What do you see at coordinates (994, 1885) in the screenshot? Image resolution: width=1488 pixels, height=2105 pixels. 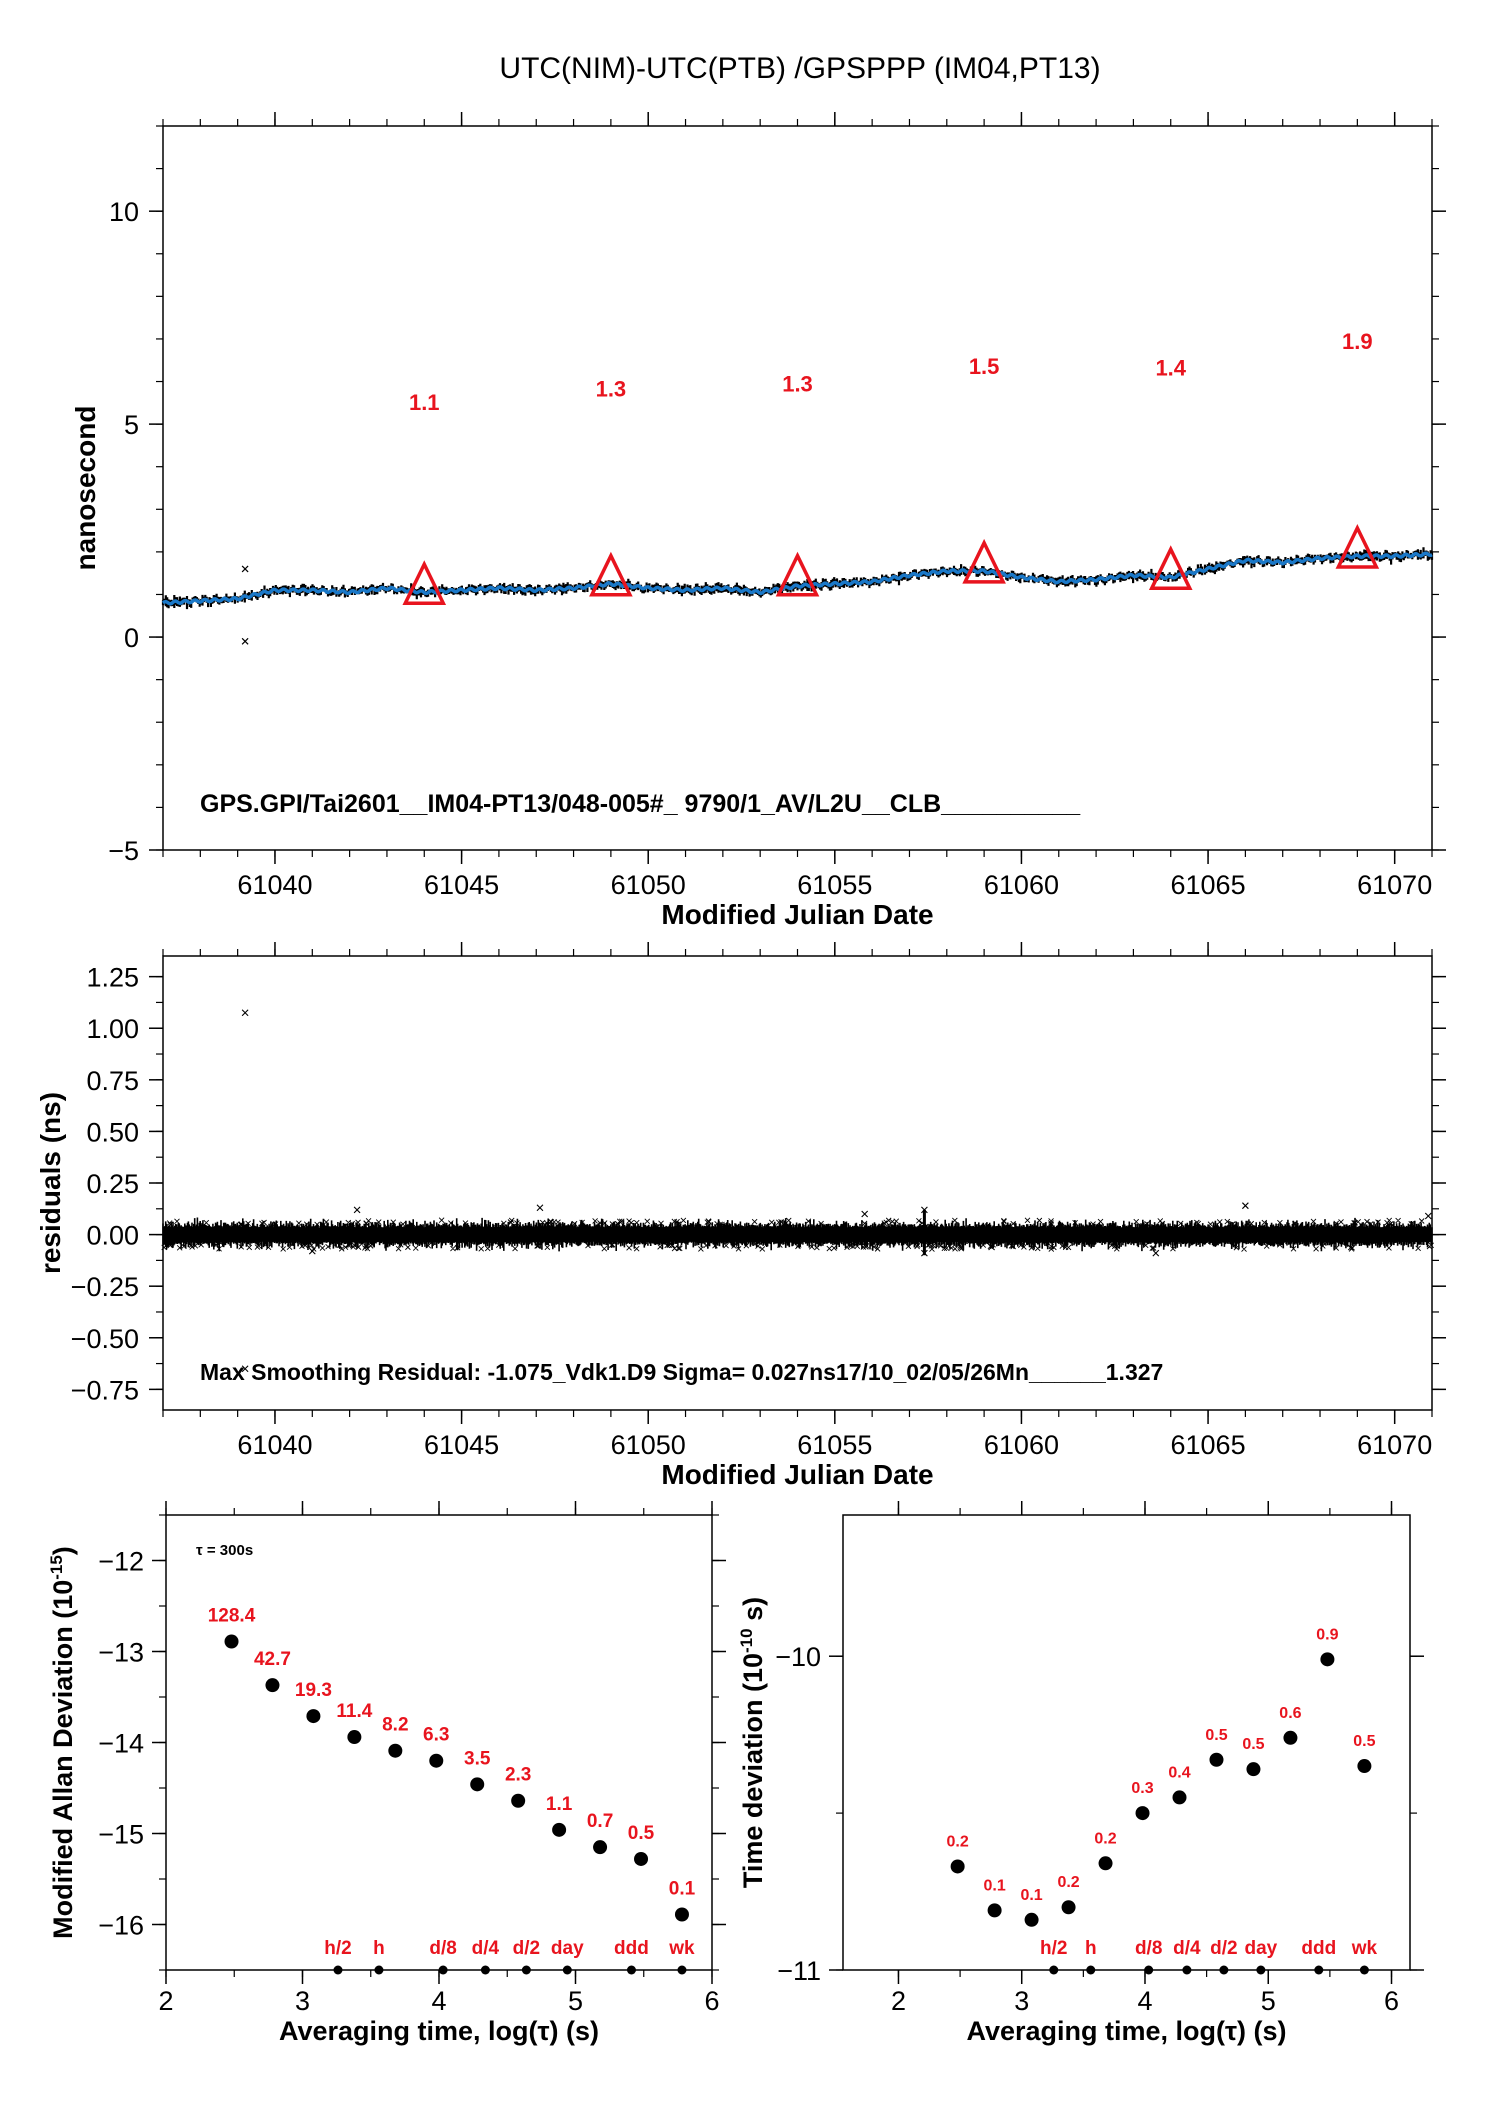 I see `point-value-label: 0.1` at bounding box center [994, 1885].